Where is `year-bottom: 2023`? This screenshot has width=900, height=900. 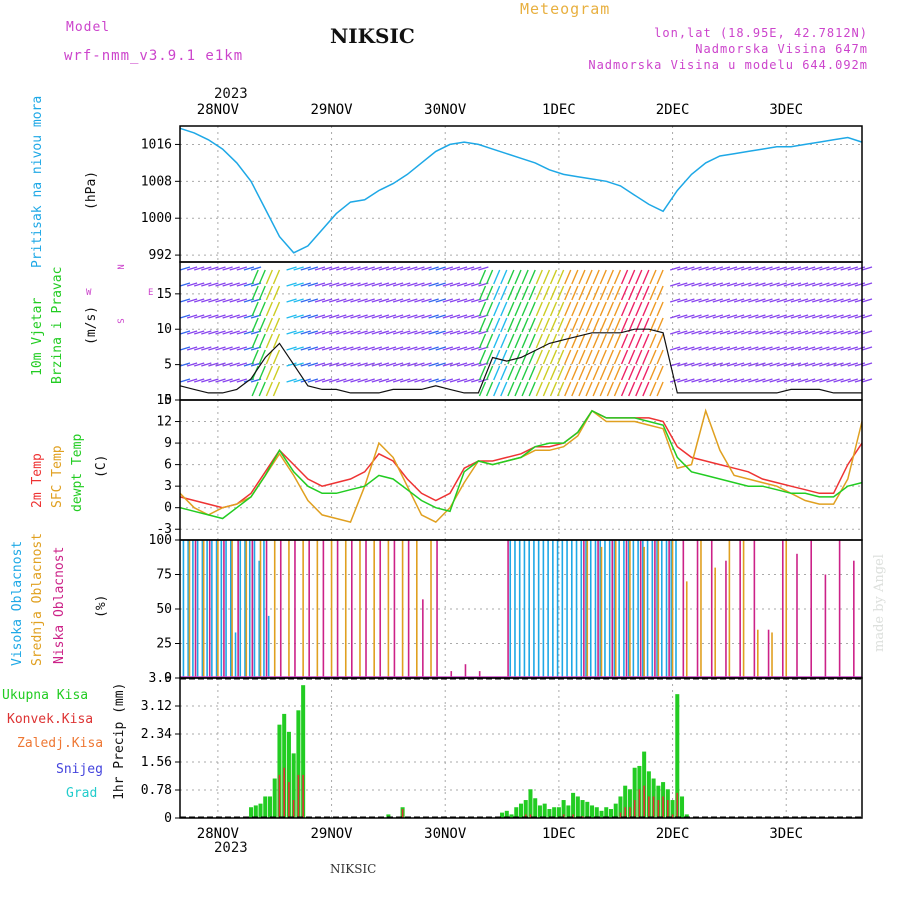
year-bottom: 2023 is located at coordinates (231, 848).